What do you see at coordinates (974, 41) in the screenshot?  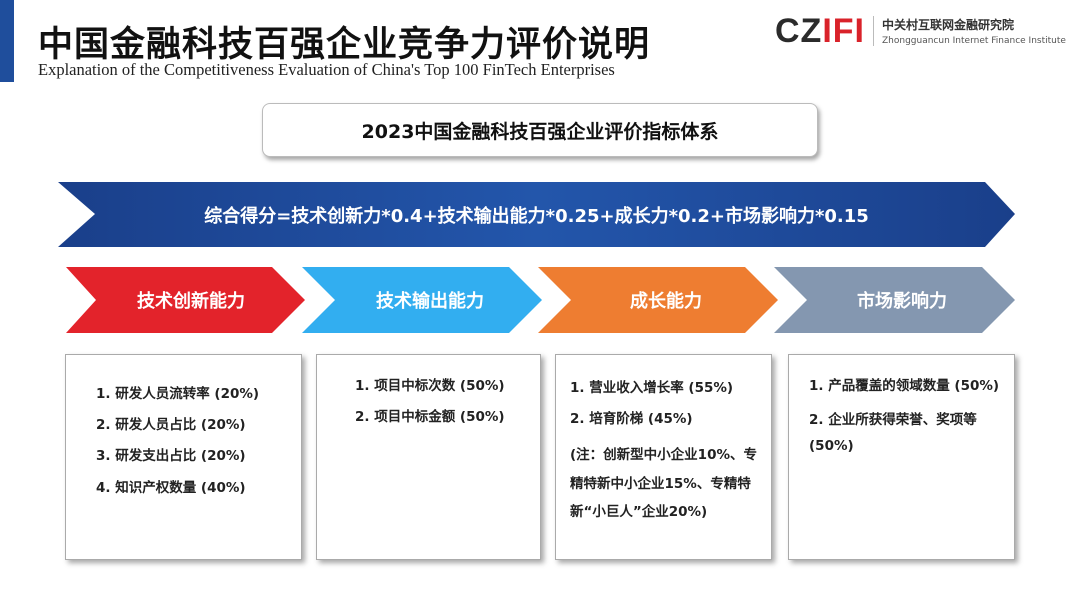 I see `logo-name-en: Zhongguancun Internet Finance Institute` at bounding box center [974, 41].